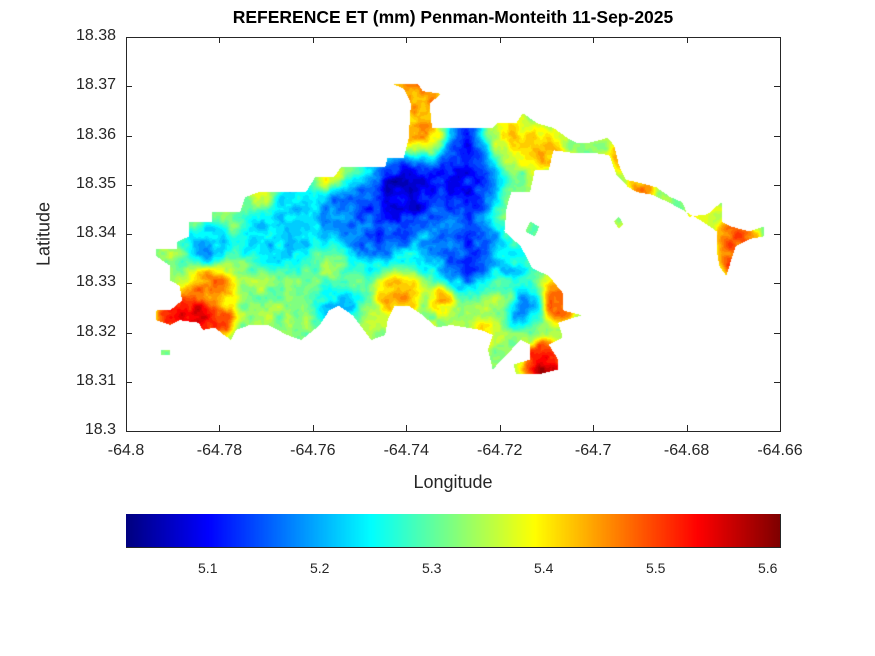 Image resolution: width=875 pixels, height=656 pixels. What do you see at coordinates (95, 85) in the screenshot?
I see `y-tick-label: 18.37` at bounding box center [95, 85].